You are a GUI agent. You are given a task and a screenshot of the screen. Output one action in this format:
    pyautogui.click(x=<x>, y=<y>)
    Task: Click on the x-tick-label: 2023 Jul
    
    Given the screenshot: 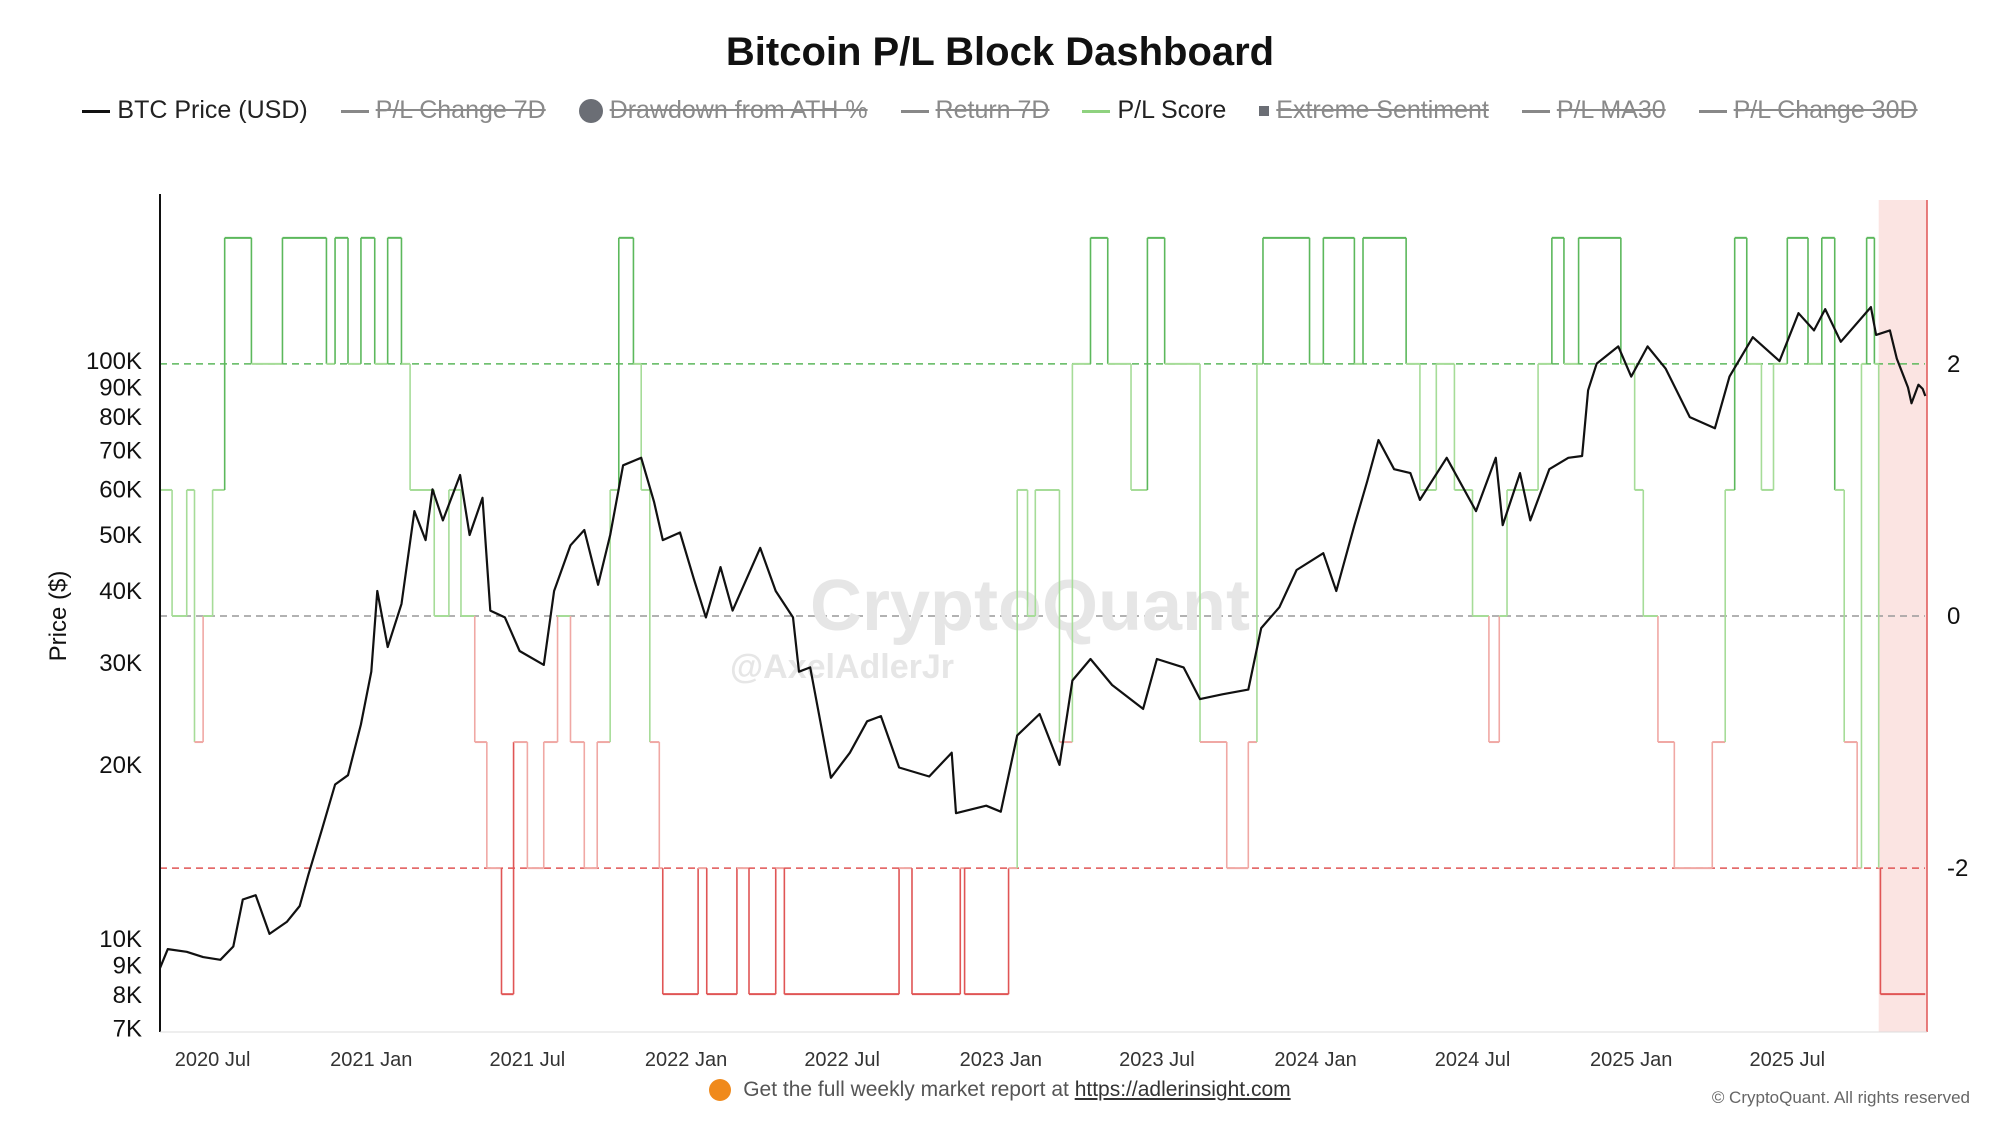 What is the action you would take?
    pyautogui.click(x=1157, y=1060)
    